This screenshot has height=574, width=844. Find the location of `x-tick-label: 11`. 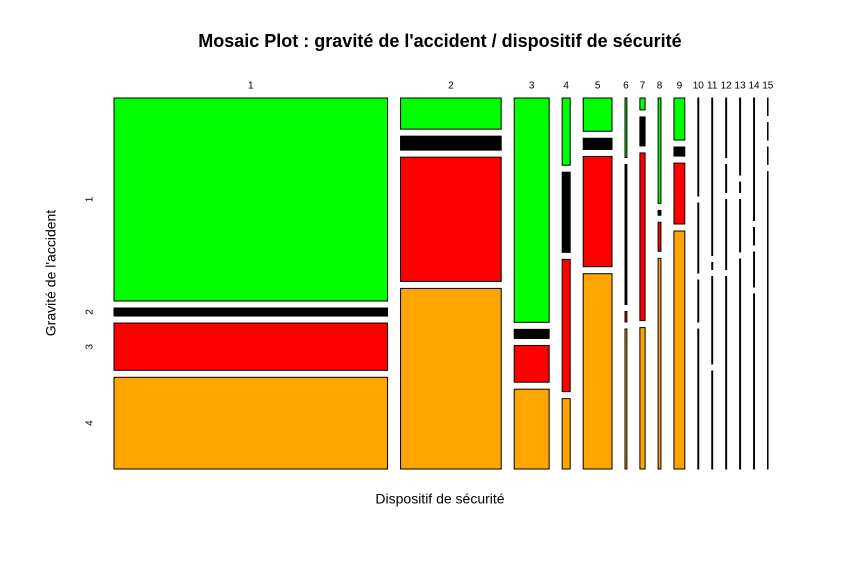

x-tick-label: 11 is located at coordinates (712, 86).